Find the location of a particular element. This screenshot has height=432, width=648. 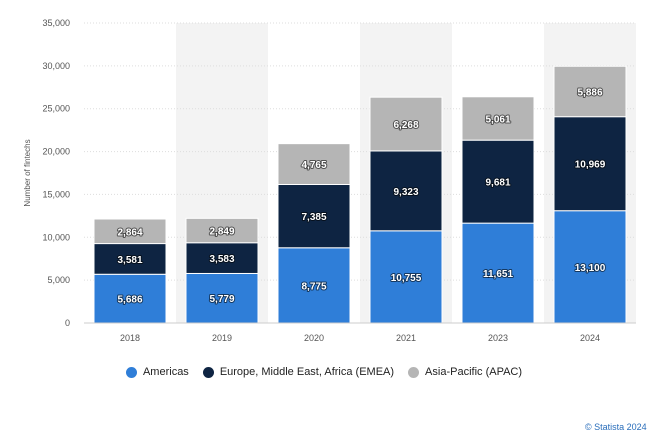

data-label-emea-2018: 3,581 is located at coordinates (129, 260).